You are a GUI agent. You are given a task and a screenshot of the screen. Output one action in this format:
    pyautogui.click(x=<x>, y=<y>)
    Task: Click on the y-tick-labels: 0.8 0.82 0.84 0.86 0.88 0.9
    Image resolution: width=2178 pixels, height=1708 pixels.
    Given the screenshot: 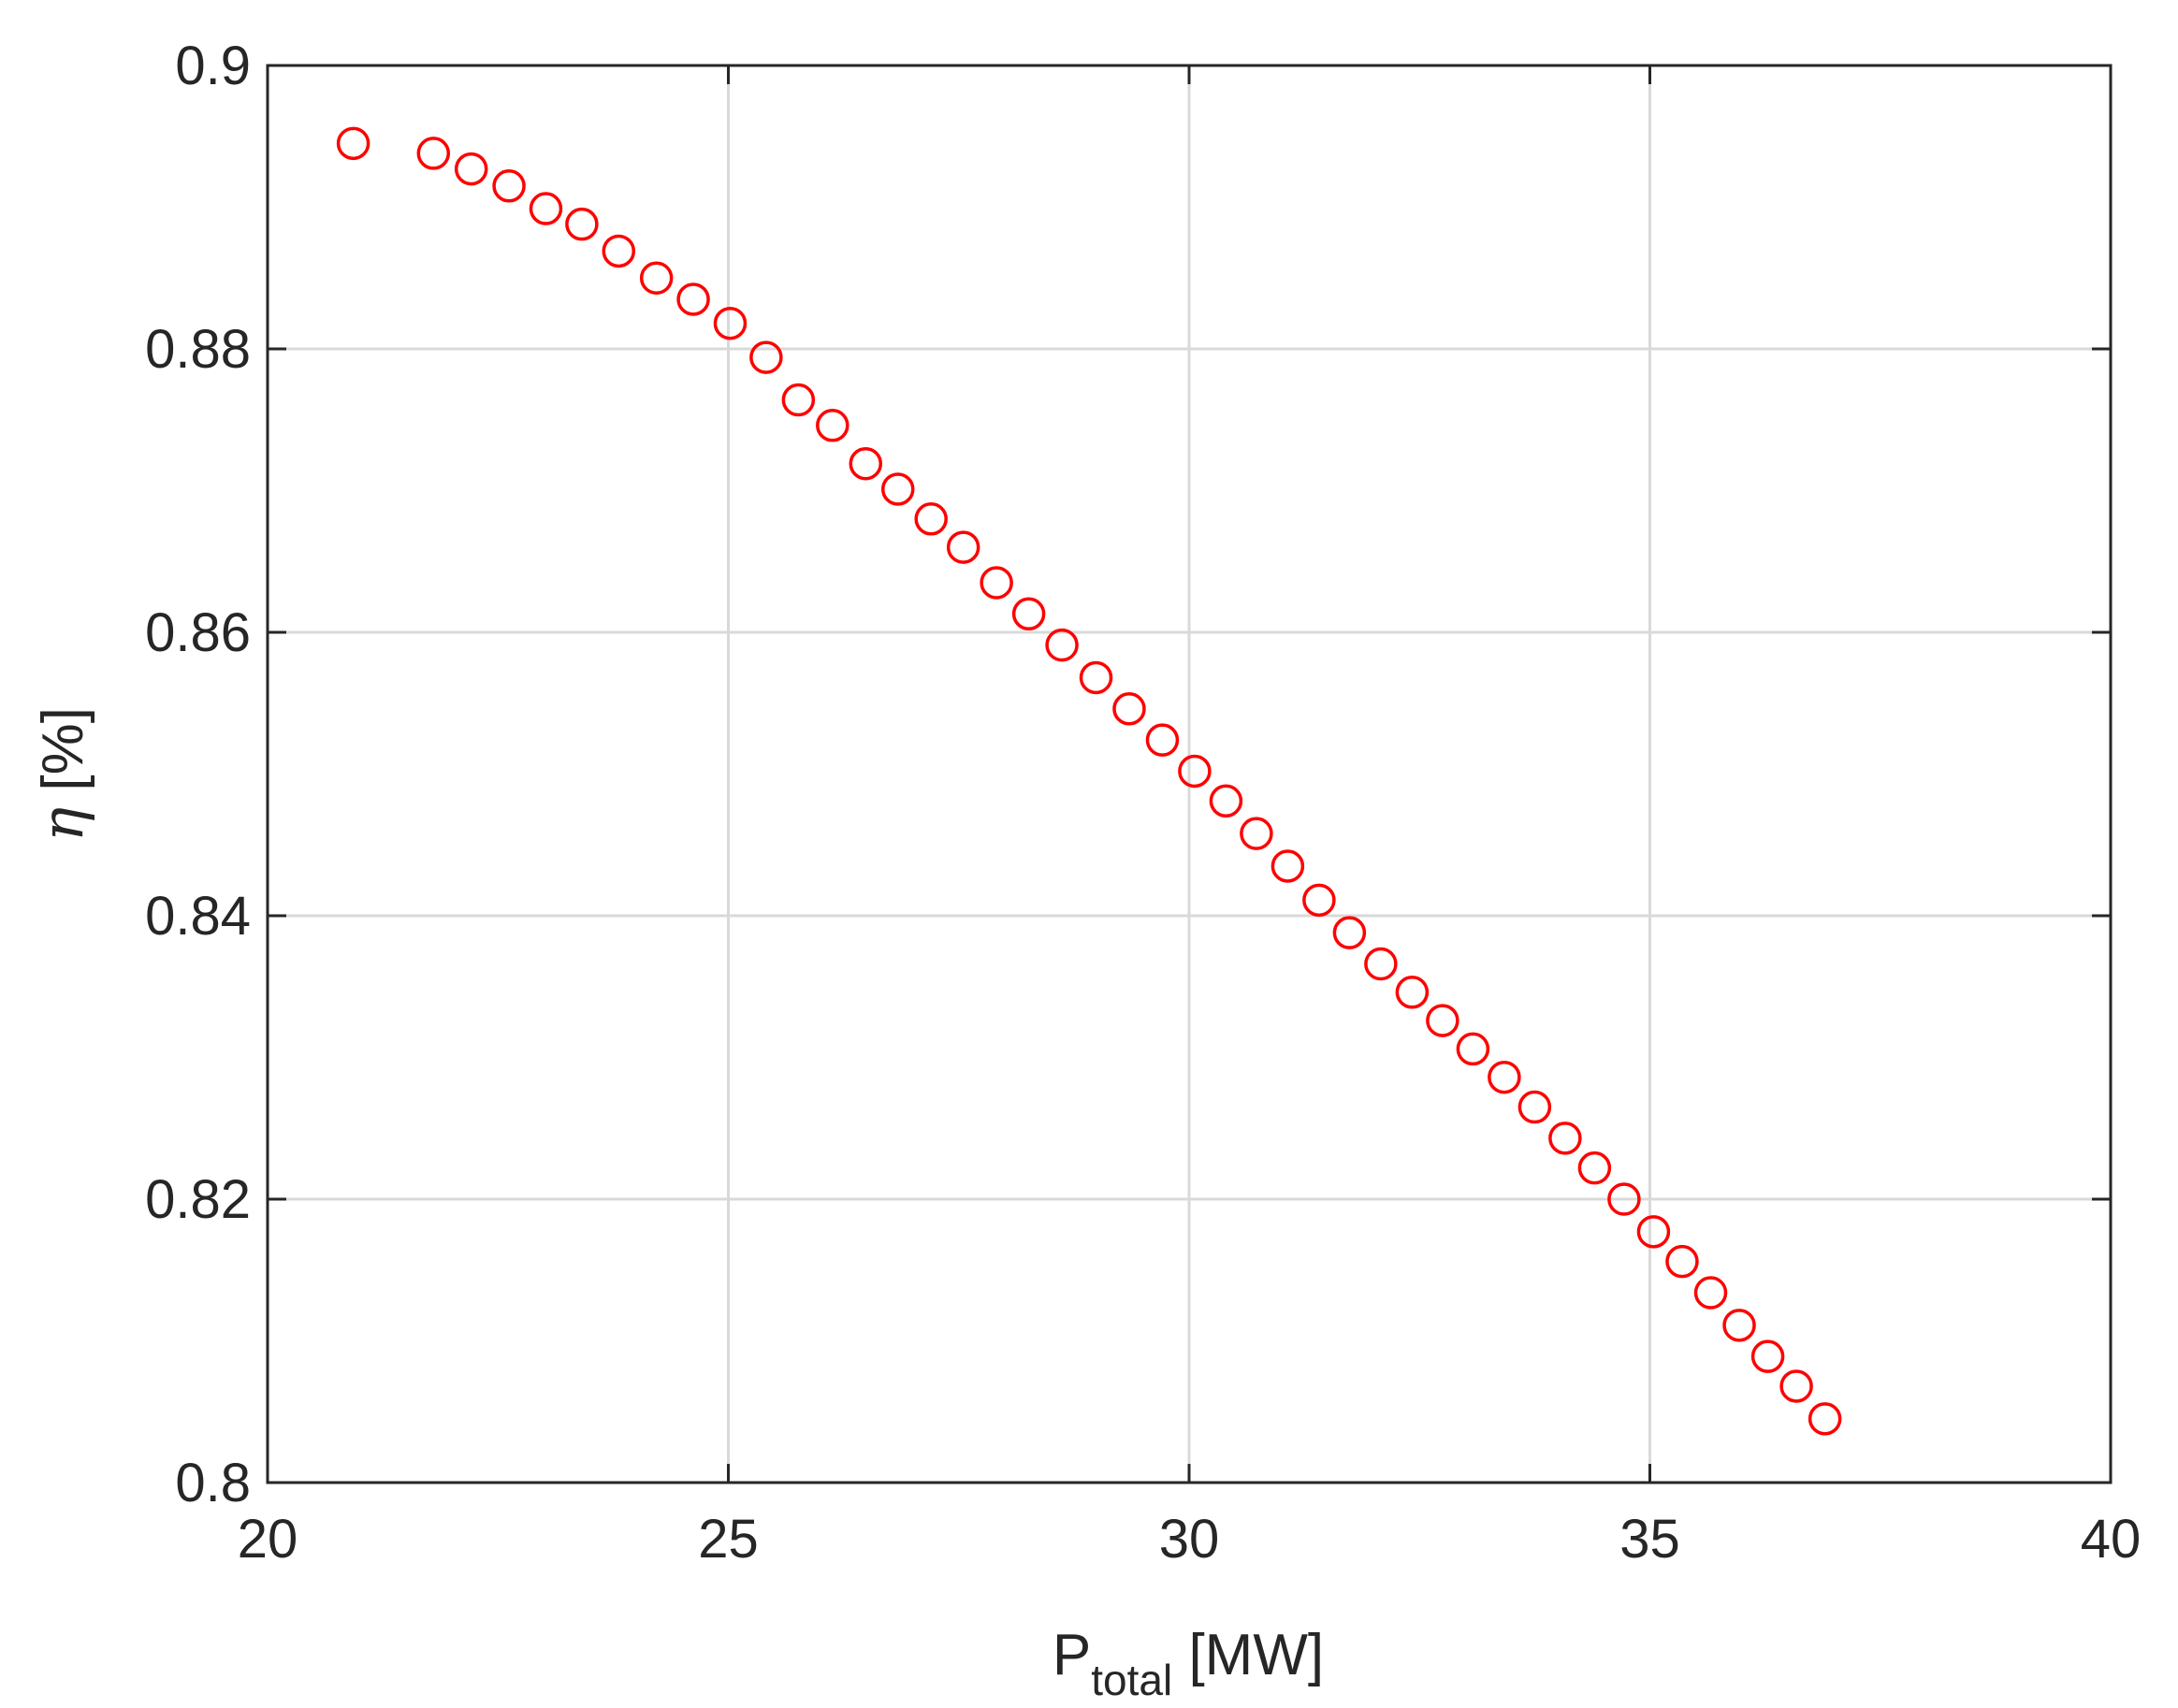 What is the action you would take?
    pyautogui.click(x=198, y=774)
    